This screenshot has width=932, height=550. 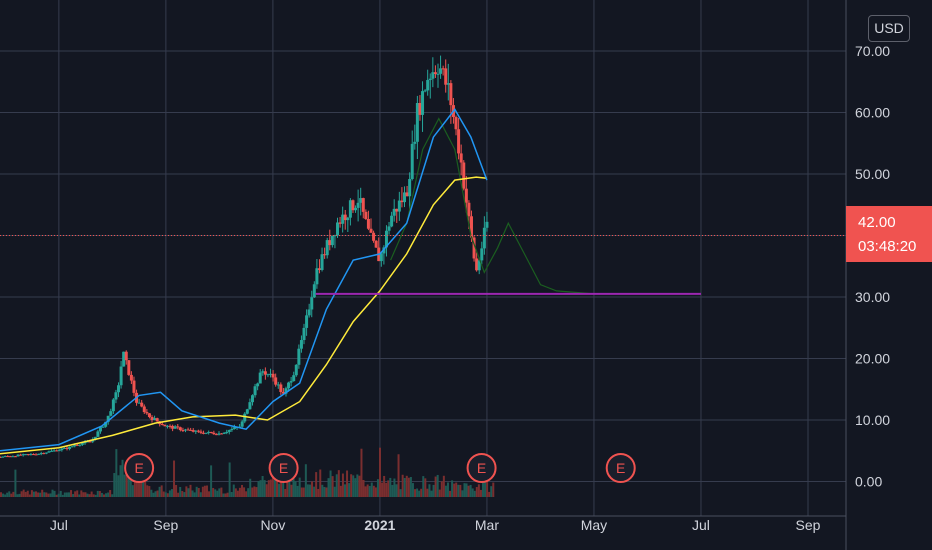 I want to click on price-axis-label: 0.00, so click(x=868, y=482).